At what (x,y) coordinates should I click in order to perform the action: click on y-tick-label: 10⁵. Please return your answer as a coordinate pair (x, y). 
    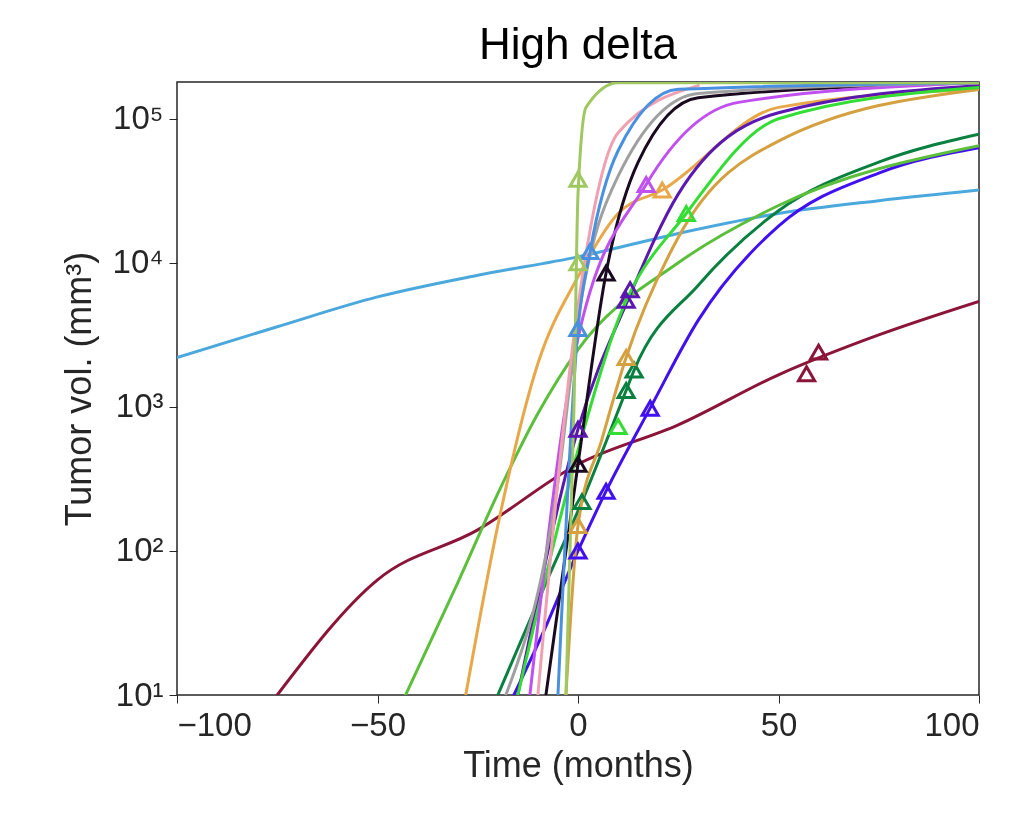
    Looking at the image, I should click on (138, 118).